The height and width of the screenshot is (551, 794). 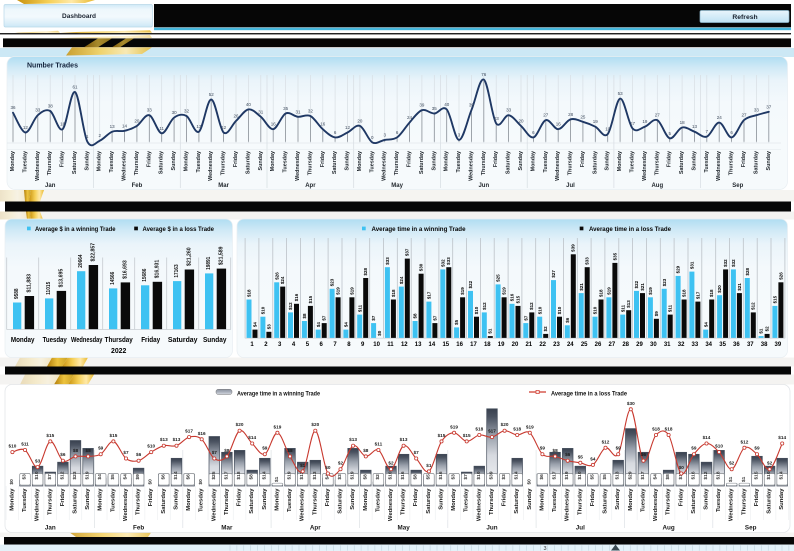 I want to click on svg-text: $16, so click(x=202, y=433).